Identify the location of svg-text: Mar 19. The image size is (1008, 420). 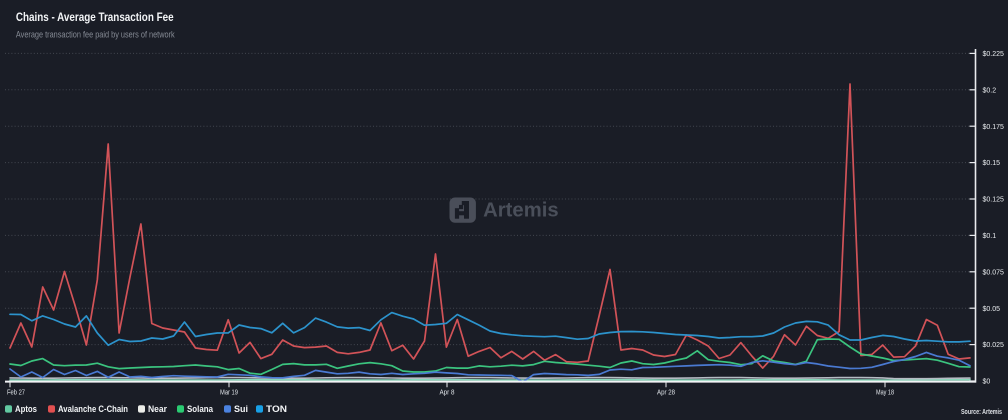
(229, 392).